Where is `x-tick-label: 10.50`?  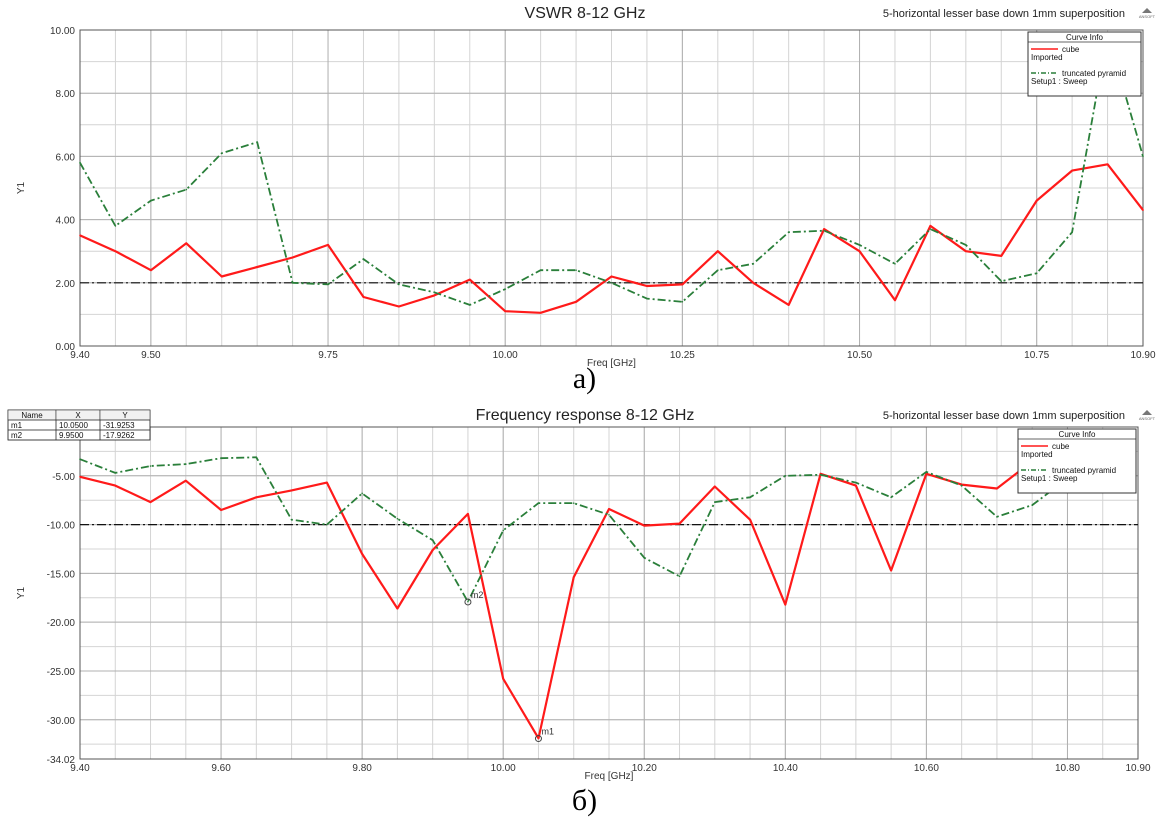 x-tick-label: 10.50 is located at coordinates (859, 355).